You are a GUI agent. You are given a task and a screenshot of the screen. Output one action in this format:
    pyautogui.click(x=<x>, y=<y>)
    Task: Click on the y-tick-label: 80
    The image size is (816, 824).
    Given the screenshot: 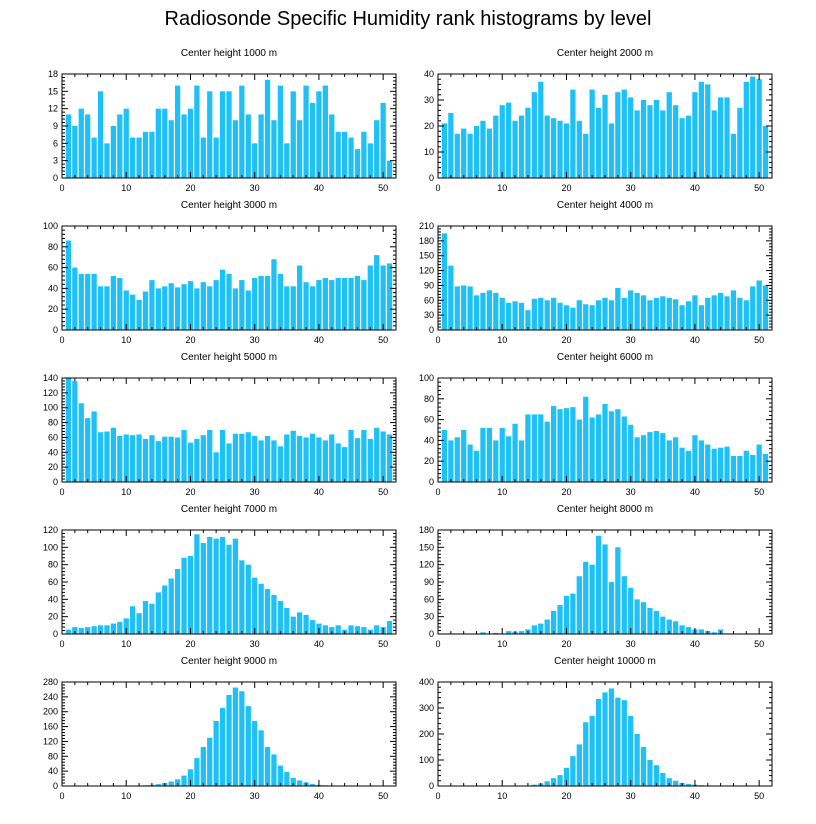 What is the action you would take?
    pyautogui.click(x=53, y=756)
    